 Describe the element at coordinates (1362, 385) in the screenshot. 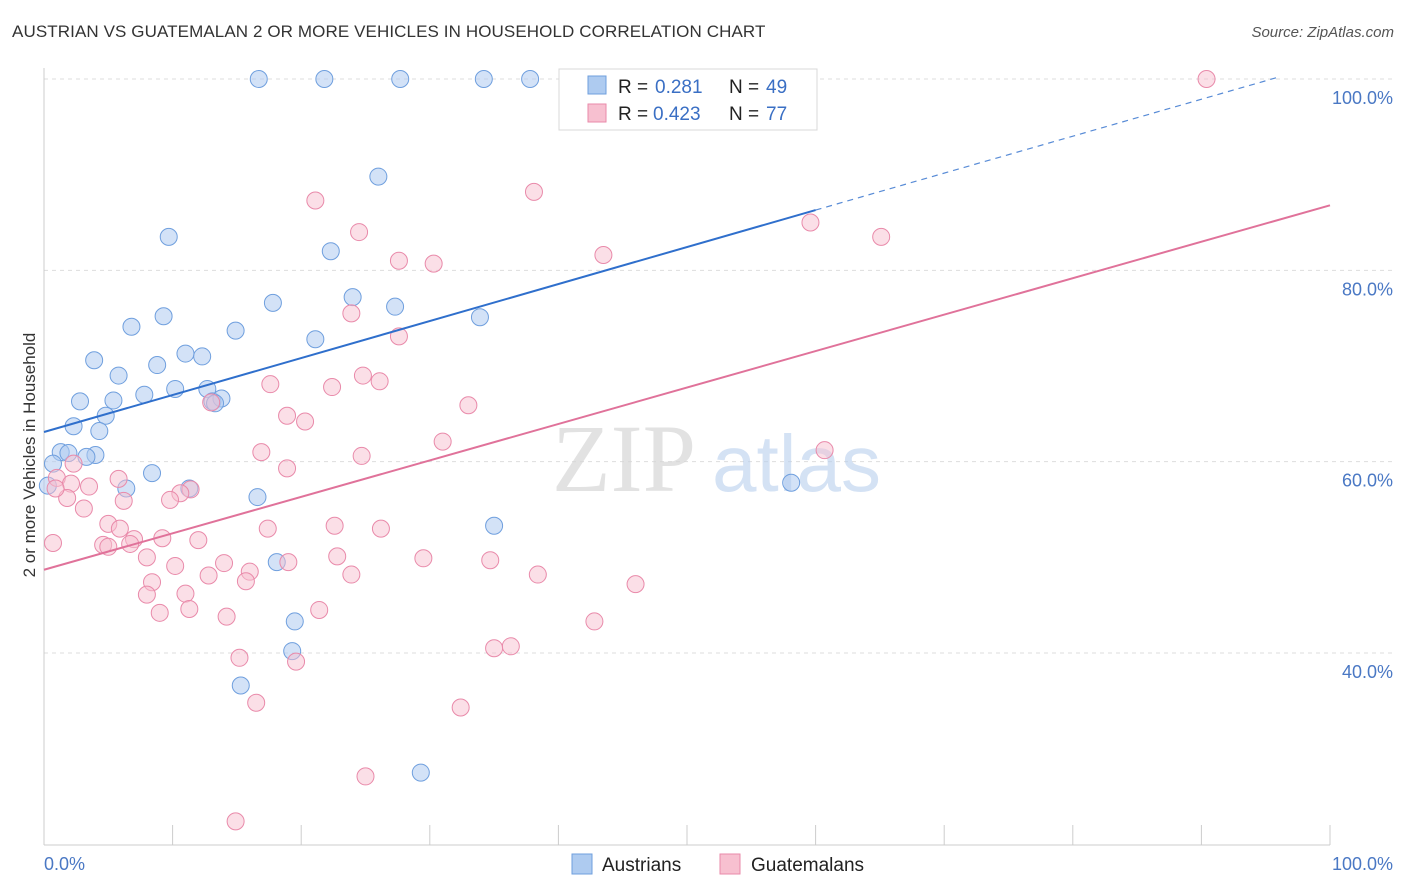

I see `y-tick-labels: 40.0% 60.0% 80.0% 100.0%` at that location.